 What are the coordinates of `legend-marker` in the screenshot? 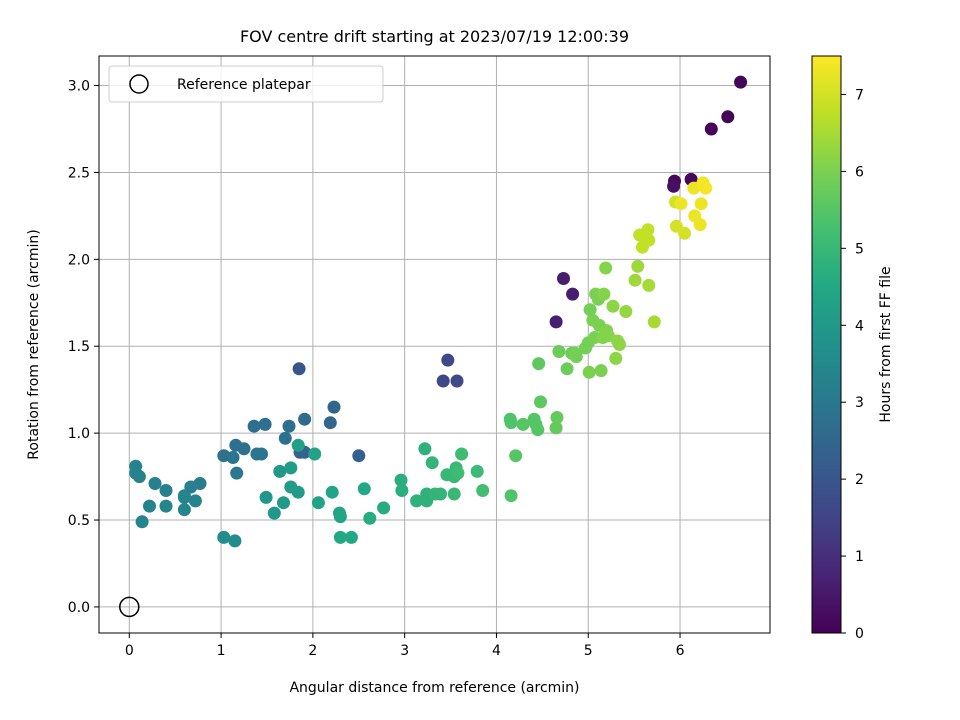 It's located at (139, 84).